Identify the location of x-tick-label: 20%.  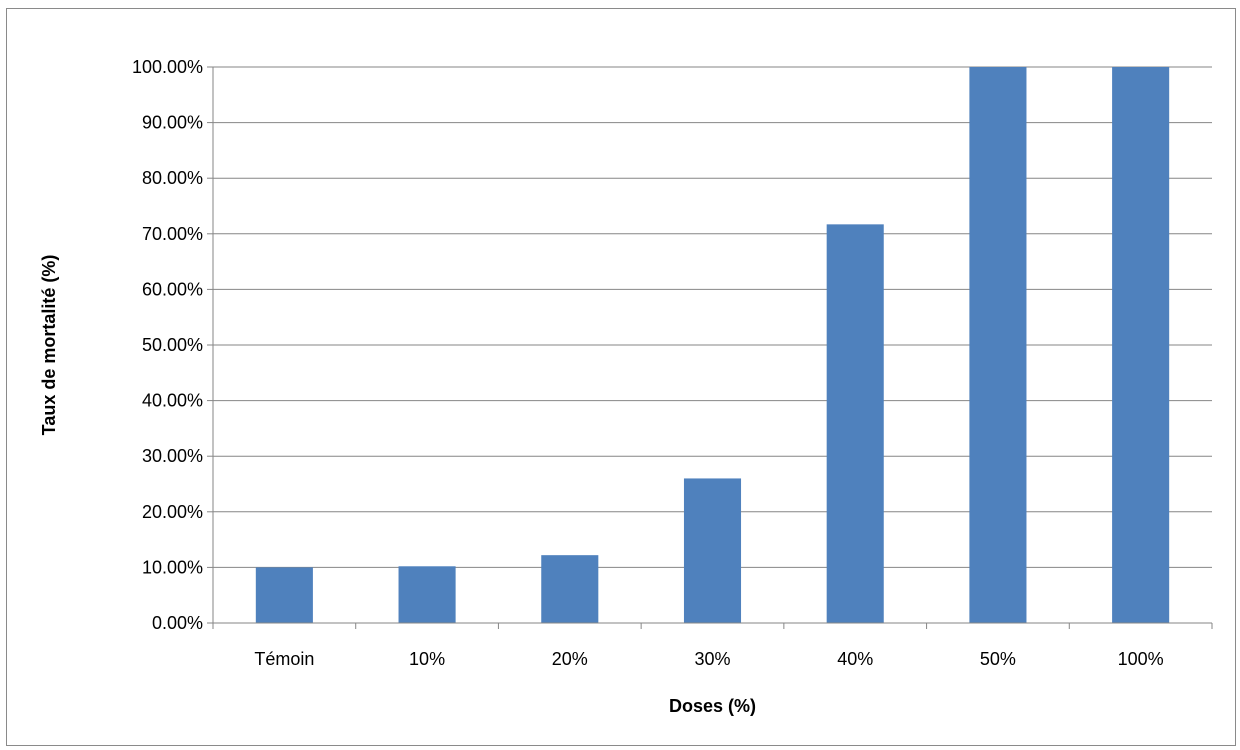
(570, 659).